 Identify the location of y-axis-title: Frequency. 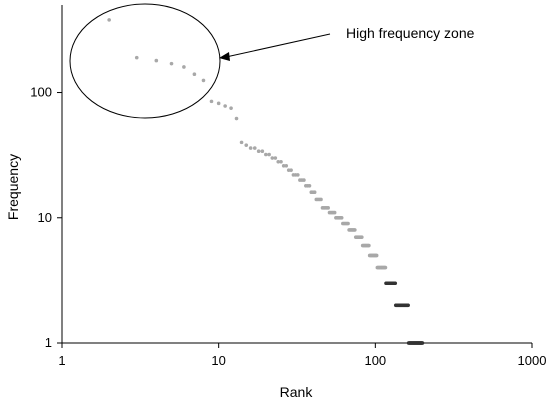
(13, 187).